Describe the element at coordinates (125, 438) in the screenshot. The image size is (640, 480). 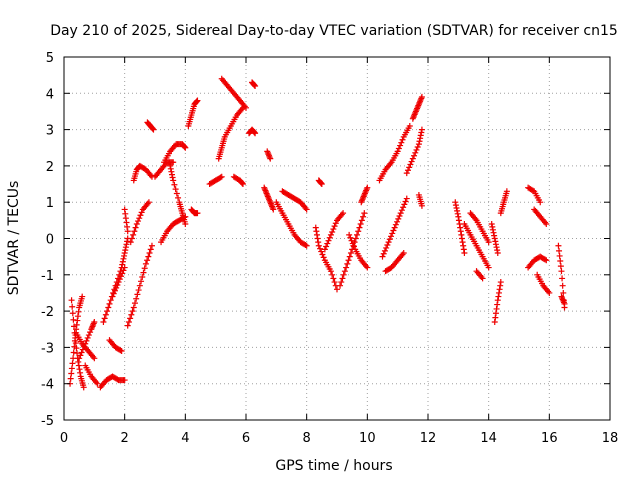
I see `x-tick-label: 2` at that location.